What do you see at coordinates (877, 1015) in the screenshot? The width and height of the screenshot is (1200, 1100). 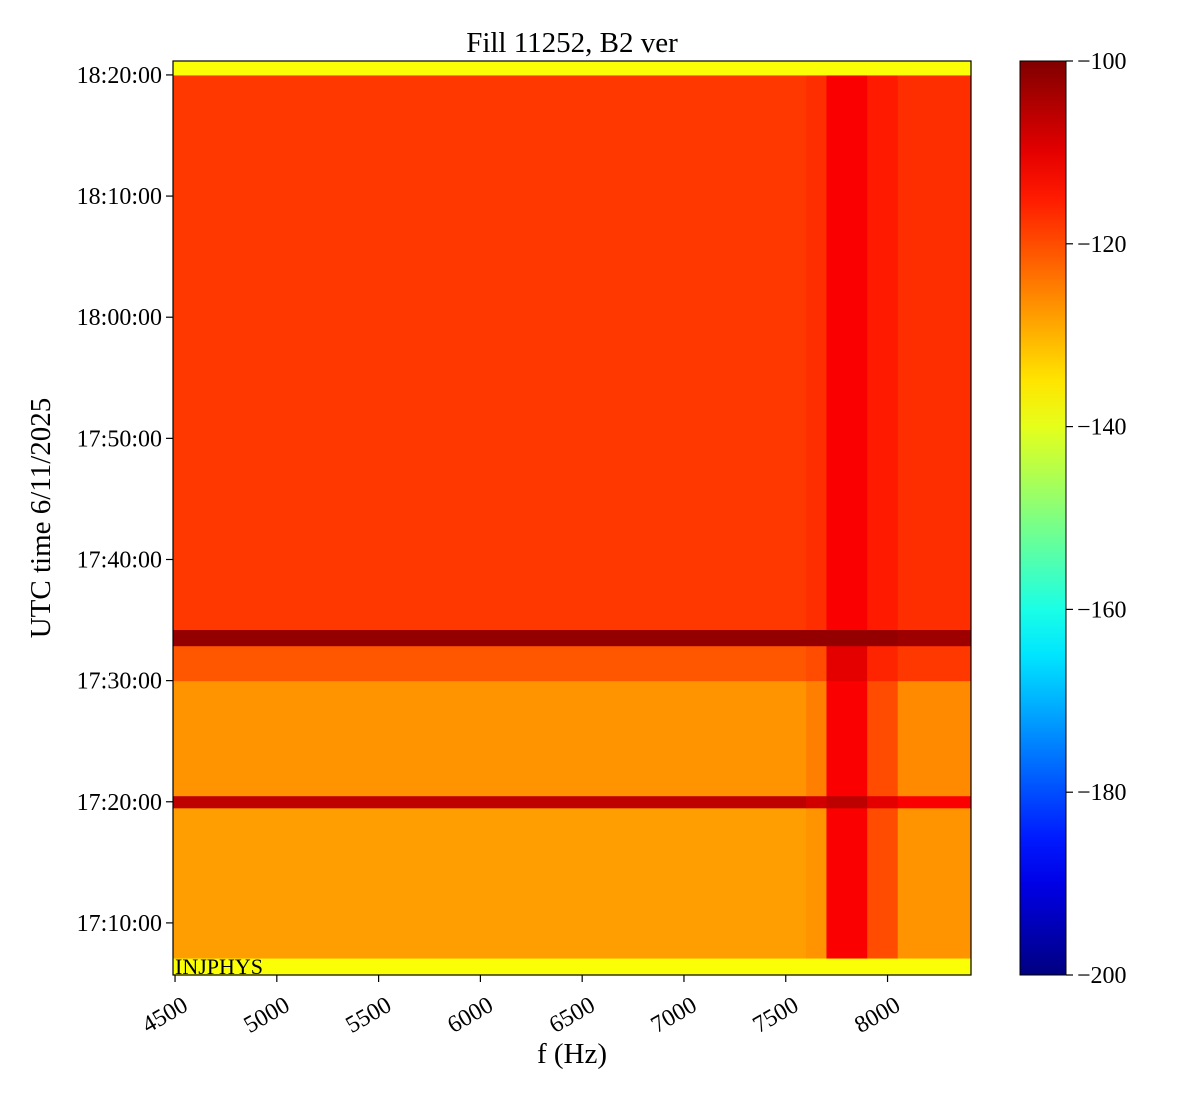 I see `x-tick-label: 8000` at bounding box center [877, 1015].